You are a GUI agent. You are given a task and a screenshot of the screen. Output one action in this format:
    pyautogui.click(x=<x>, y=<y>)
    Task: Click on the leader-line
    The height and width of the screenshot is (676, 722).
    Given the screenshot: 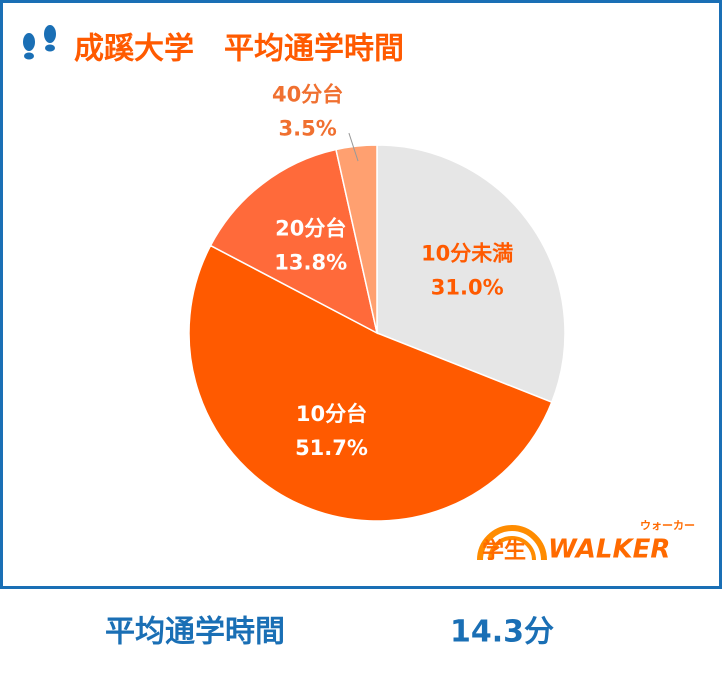 What is the action you would take?
    pyautogui.click(x=353, y=147)
    